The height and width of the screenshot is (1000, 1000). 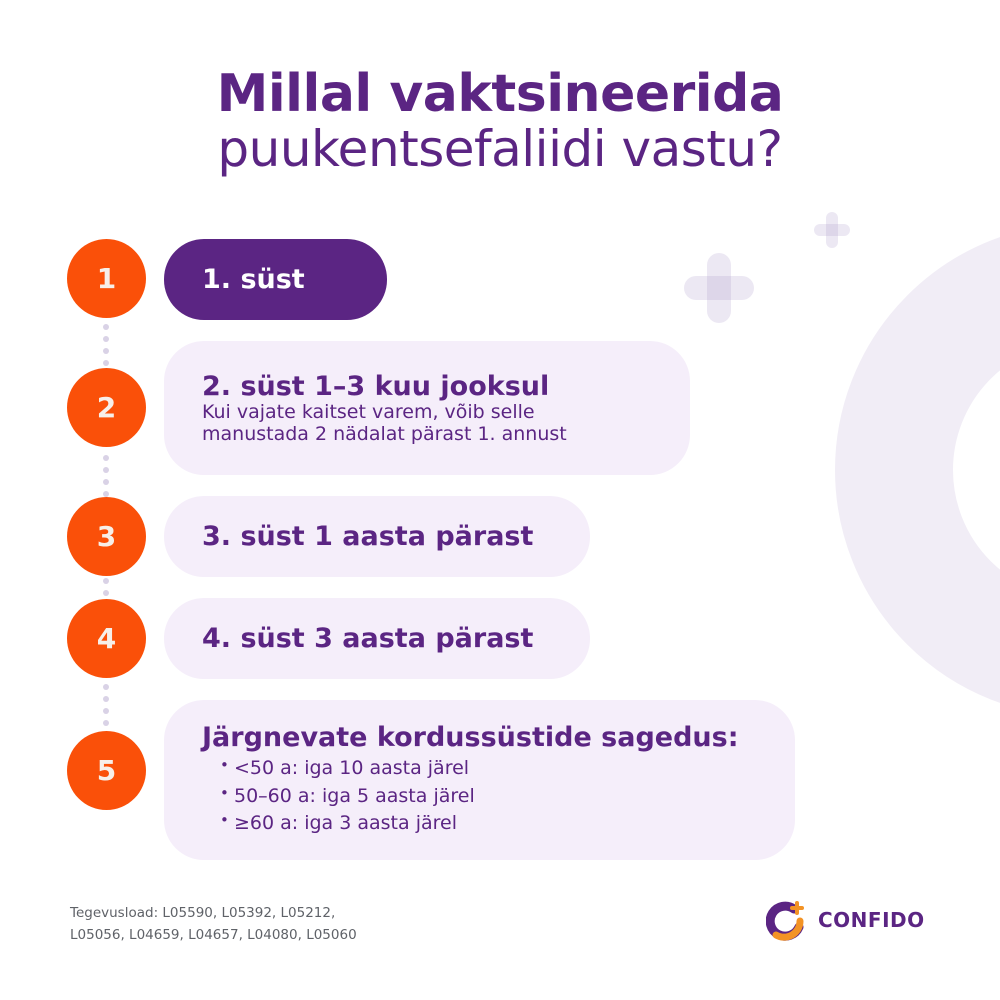 I want to click on step-heading: 4. süst 3 aasta pärast, so click(x=368, y=638).